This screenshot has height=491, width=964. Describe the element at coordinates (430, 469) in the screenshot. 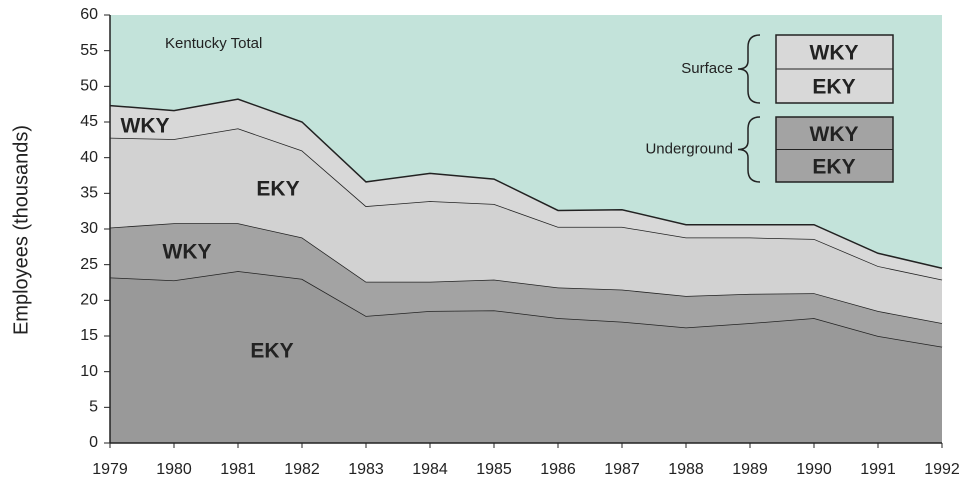

I see `x-tick-label: 1984` at that location.